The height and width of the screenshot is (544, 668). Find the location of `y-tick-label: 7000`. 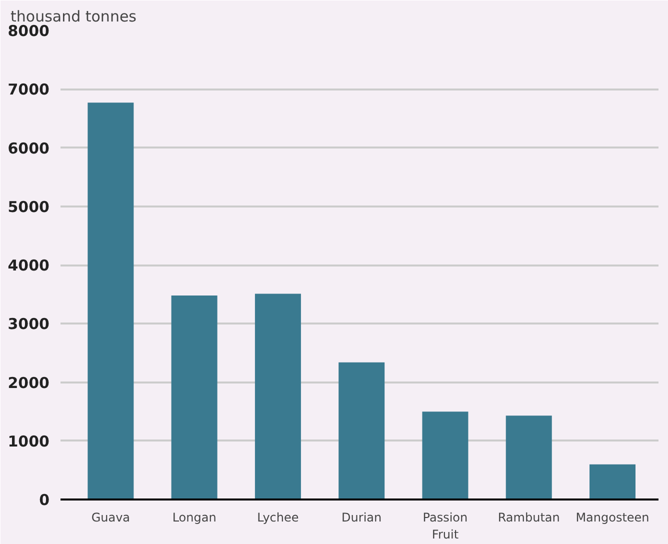

y-tick-label: 7000 is located at coordinates (29, 89).